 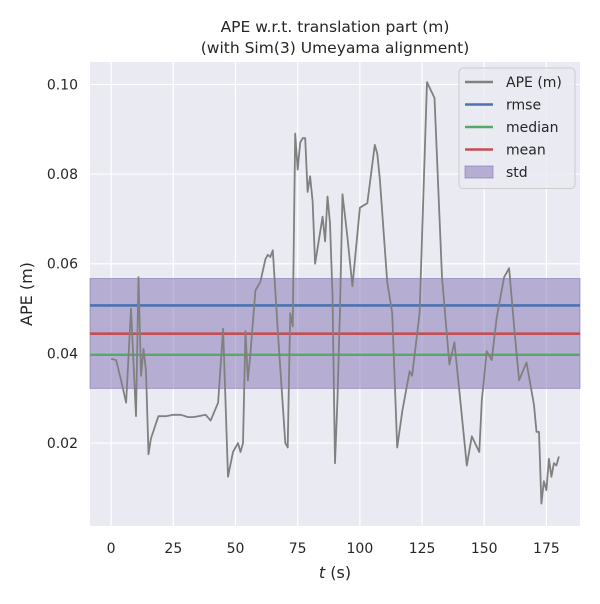 I want to click on legend: APE (m) rmse median mean std, so click(x=517, y=128).